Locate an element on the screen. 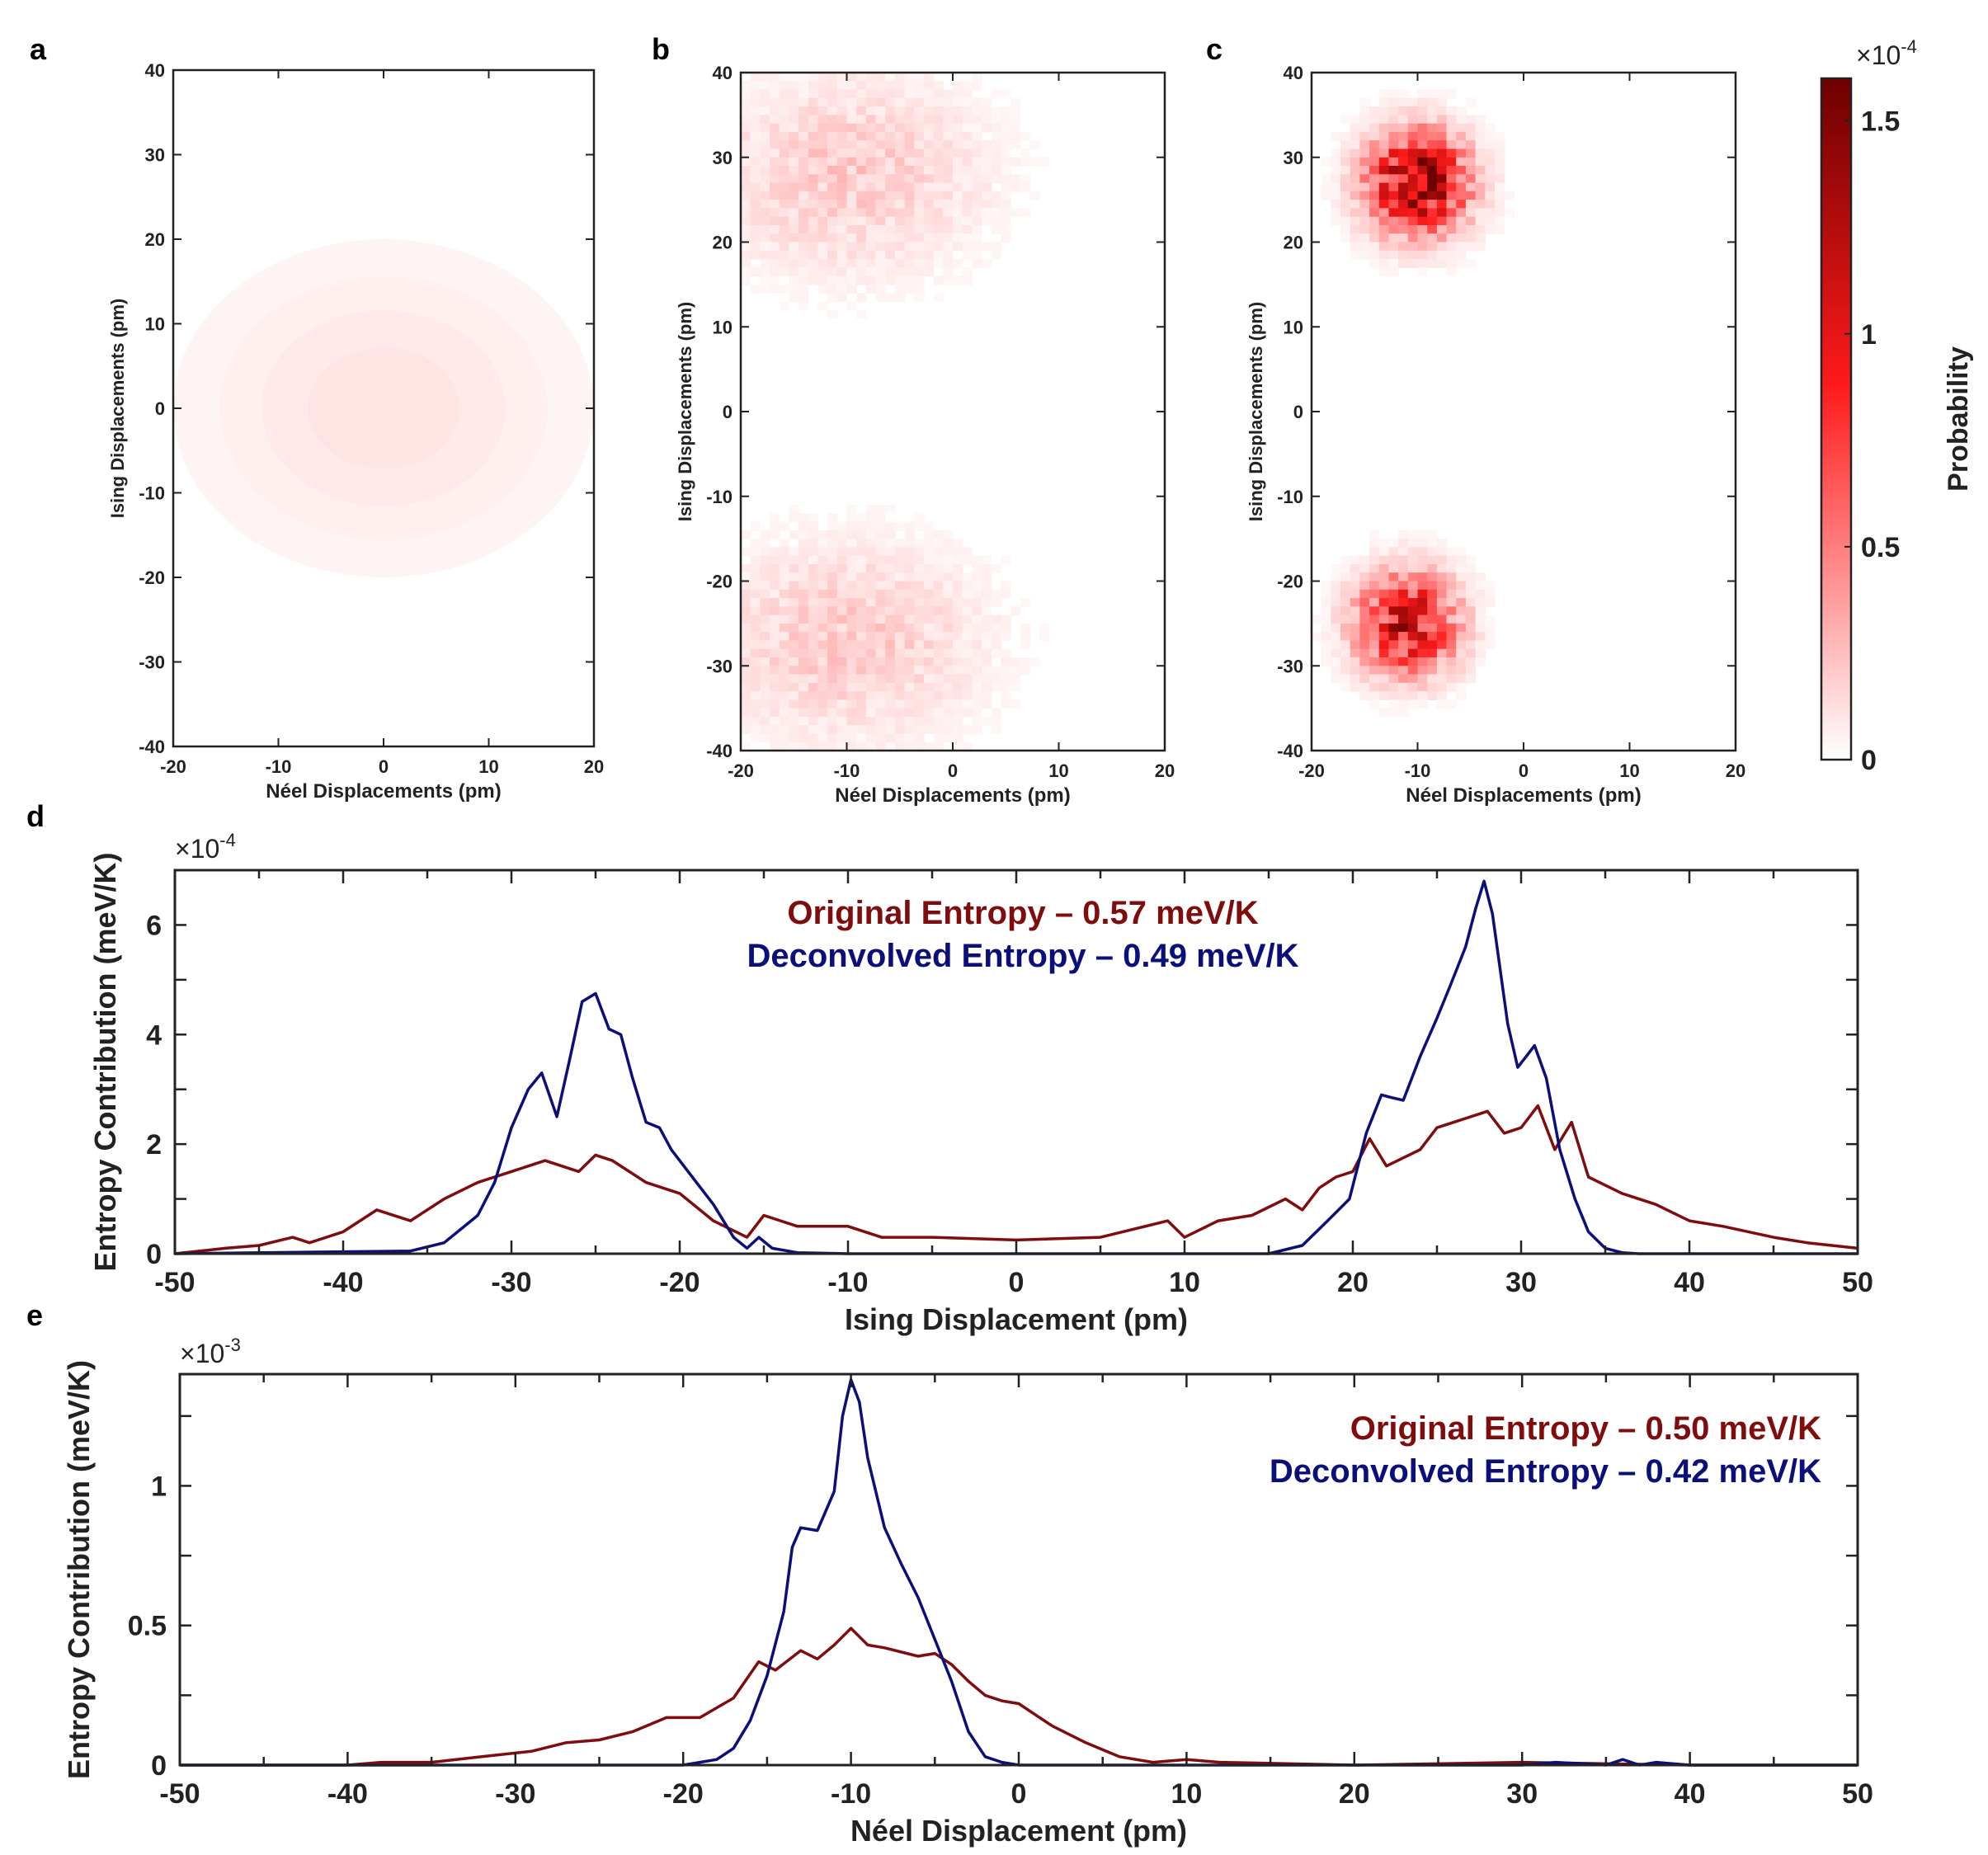 The height and width of the screenshot is (1855, 1988). x-tick-label: 30 is located at coordinates (1522, 1794).